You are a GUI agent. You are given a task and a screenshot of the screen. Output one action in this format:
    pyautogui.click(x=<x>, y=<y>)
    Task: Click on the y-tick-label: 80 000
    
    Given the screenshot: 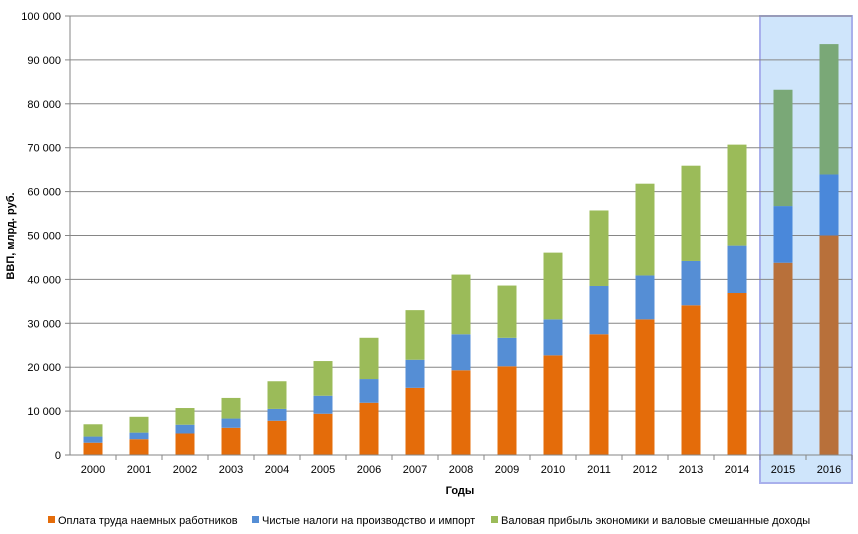 What is the action you would take?
    pyautogui.click(x=44, y=105)
    